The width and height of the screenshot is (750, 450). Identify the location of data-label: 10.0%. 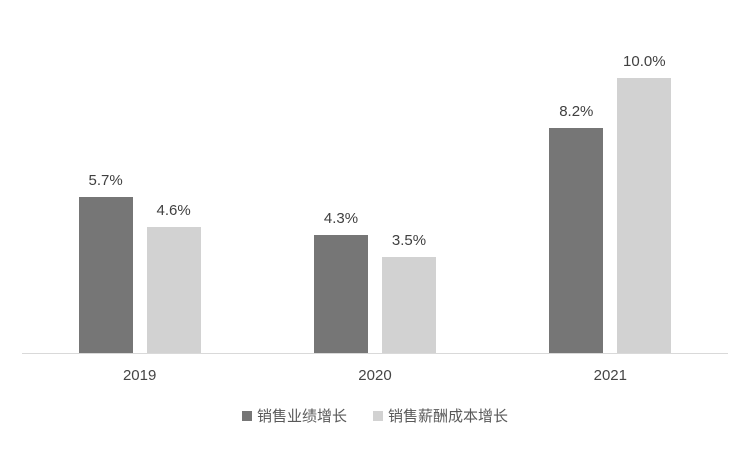
(644, 62).